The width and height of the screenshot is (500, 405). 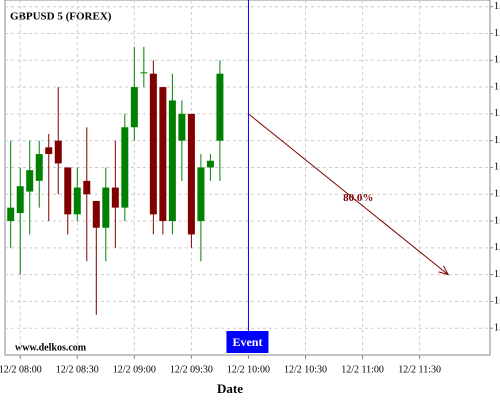 I want to click on x-tick-label: 12/2 09:00, so click(x=134, y=369).